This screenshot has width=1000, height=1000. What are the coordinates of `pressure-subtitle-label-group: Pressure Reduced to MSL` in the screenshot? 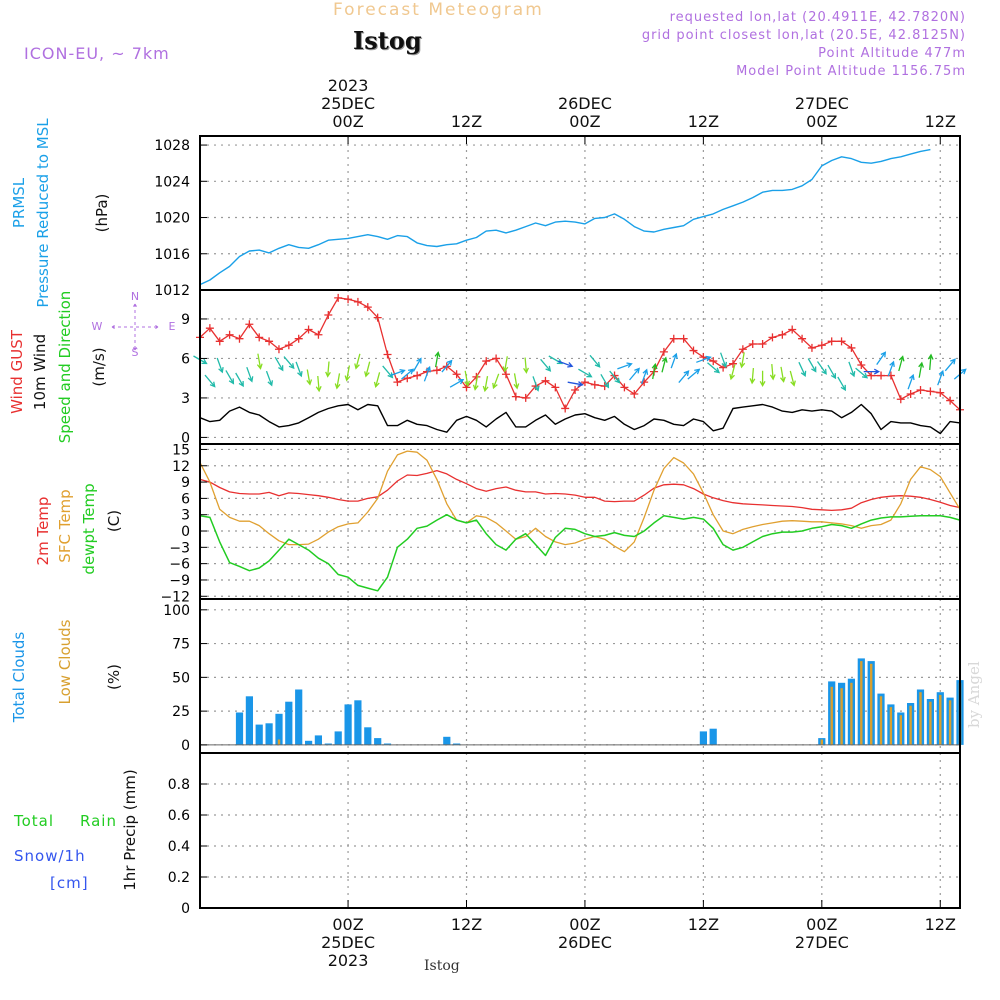 It's located at (43, 213).